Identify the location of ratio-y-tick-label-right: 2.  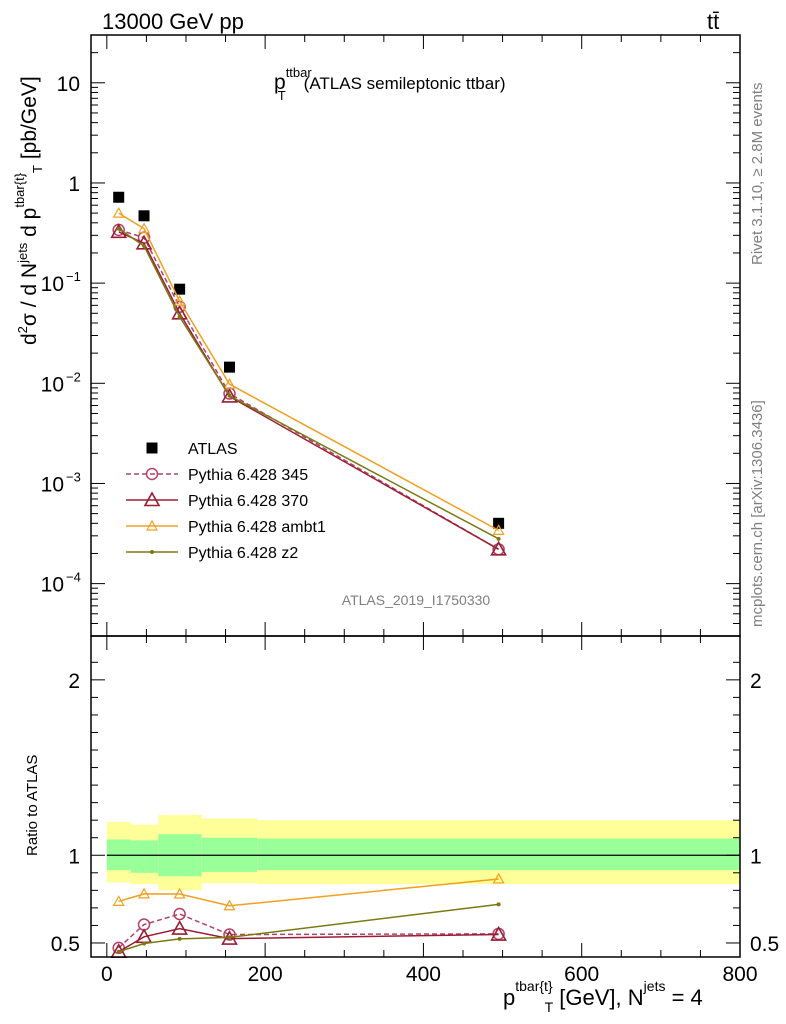
(756, 681).